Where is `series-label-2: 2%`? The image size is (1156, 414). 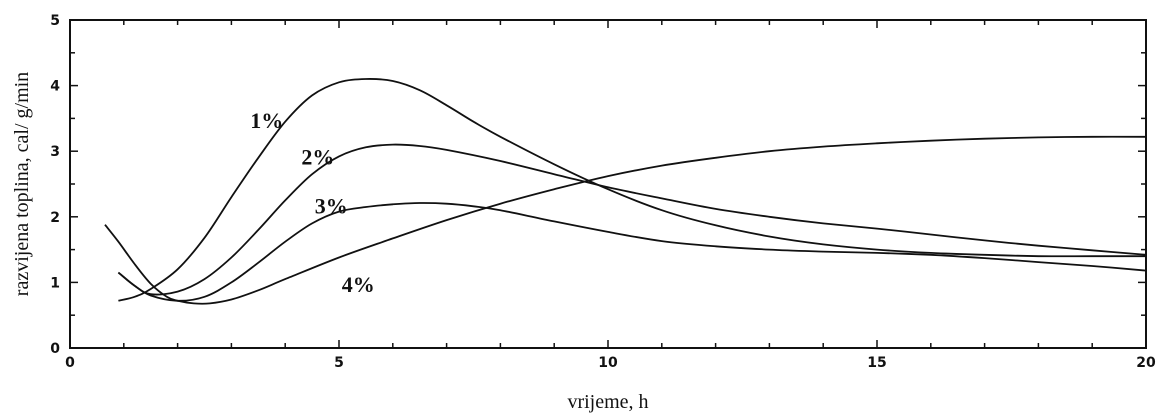
series-label-2: 2% is located at coordinates (317, 156).